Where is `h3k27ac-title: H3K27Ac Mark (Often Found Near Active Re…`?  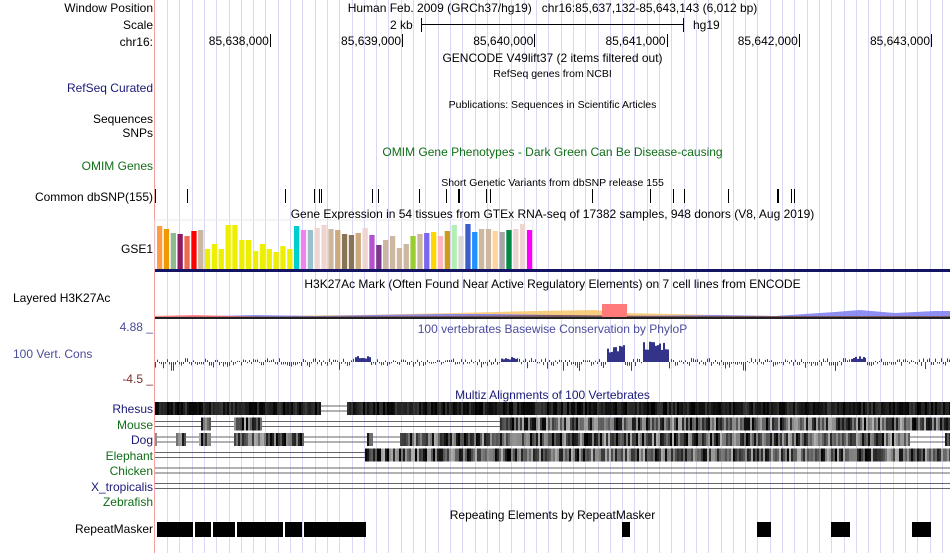 h3k27ac-title: H3K27Ac Mark (Often Found Near Active Re… is located at coordinates (552, 284).